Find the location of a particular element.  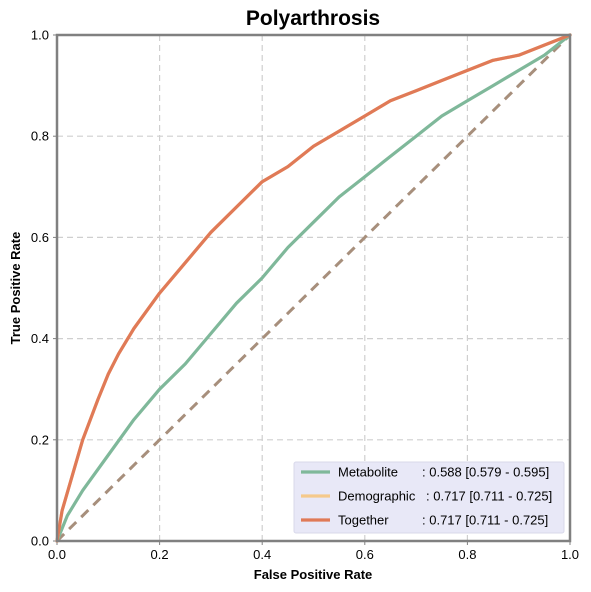

legend-series-name: Demographic is located at coordinates (377, 496).